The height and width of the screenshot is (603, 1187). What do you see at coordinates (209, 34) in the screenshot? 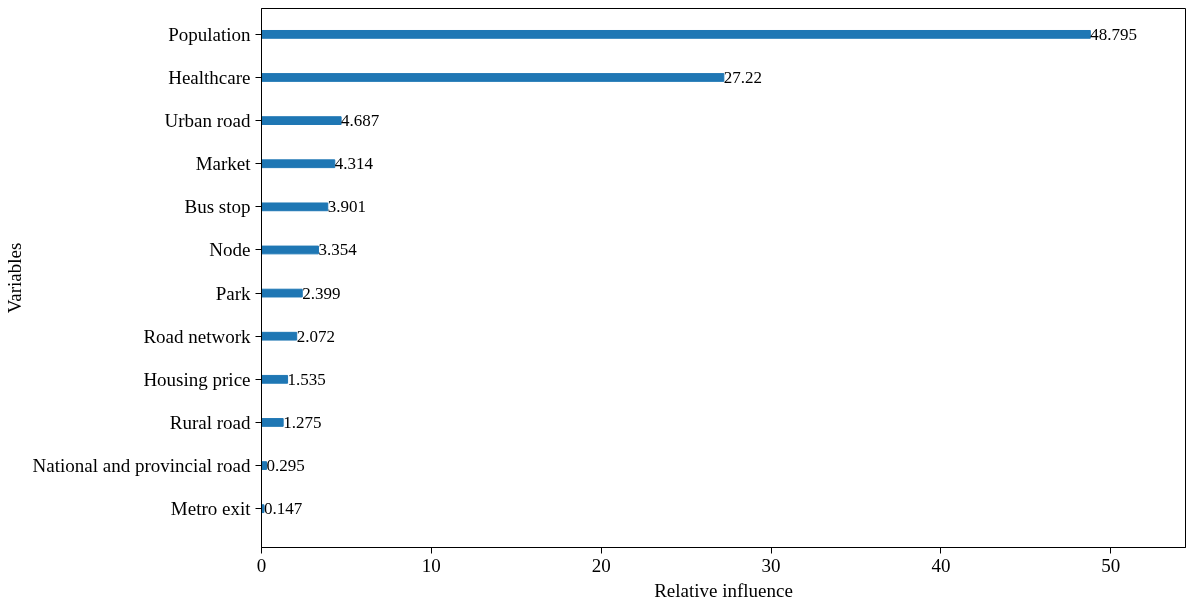
I see `y-tick-label: Population` at bounding box center [209, 34].